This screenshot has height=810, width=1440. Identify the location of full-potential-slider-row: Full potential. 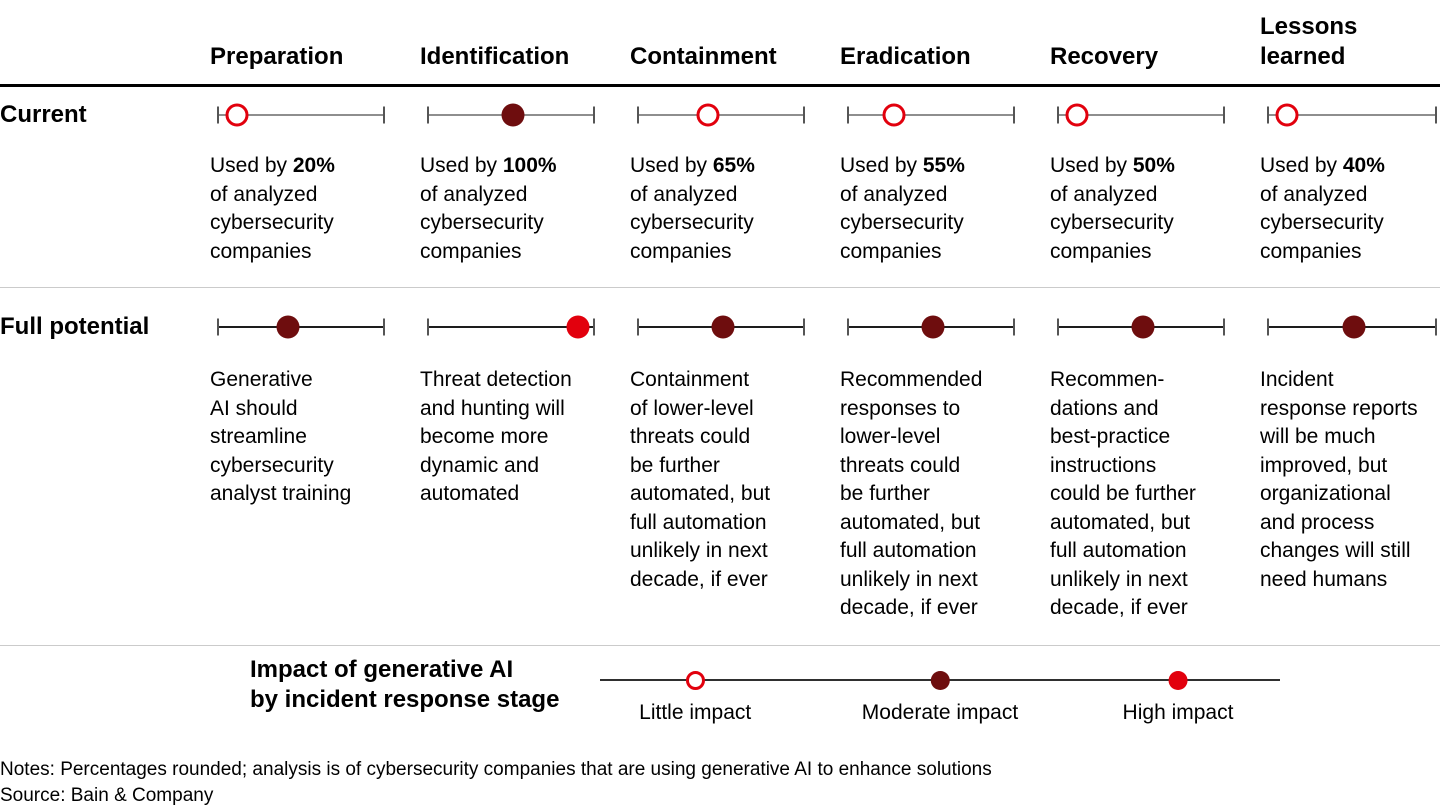
(720, 327).